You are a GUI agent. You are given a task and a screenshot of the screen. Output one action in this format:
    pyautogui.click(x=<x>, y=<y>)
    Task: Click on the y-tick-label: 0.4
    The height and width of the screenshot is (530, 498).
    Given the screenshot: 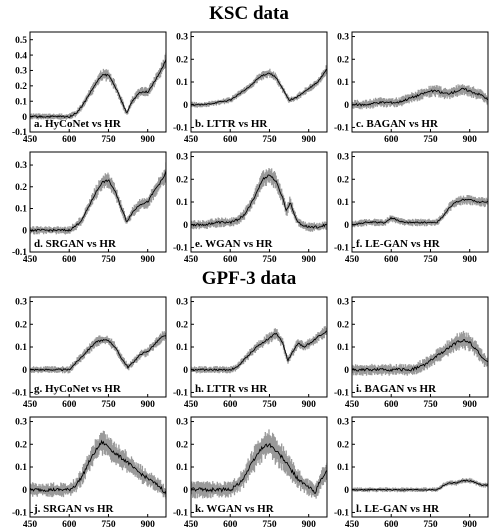 What is the action you would take?
    pyautogui.click(x=21, y=56)
    